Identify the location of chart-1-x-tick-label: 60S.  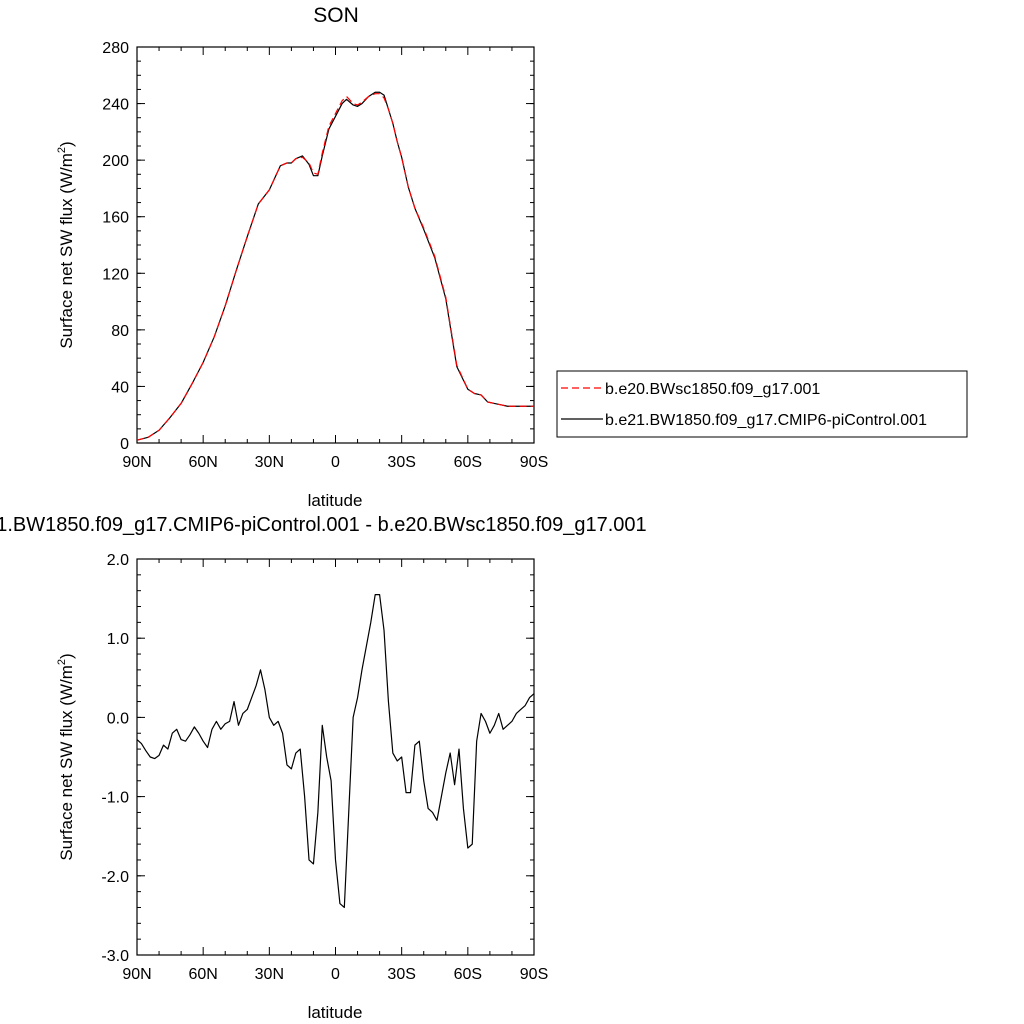
(468, 462).